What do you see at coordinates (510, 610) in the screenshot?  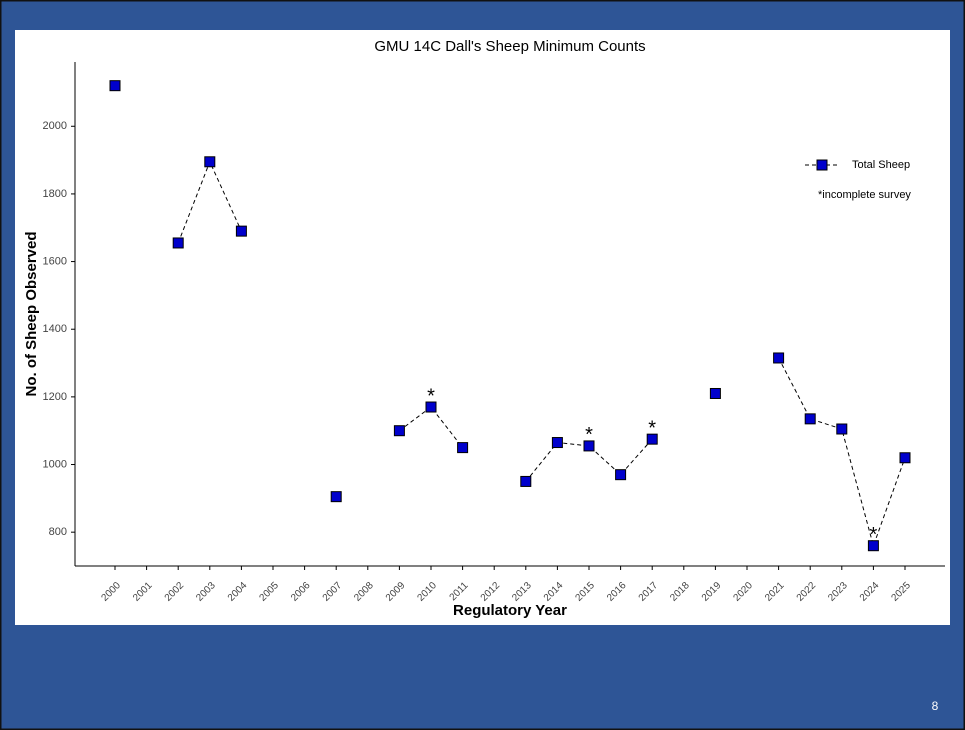 I see `x-axis-label: Regulatory Year` at bounding box center [510, 610].